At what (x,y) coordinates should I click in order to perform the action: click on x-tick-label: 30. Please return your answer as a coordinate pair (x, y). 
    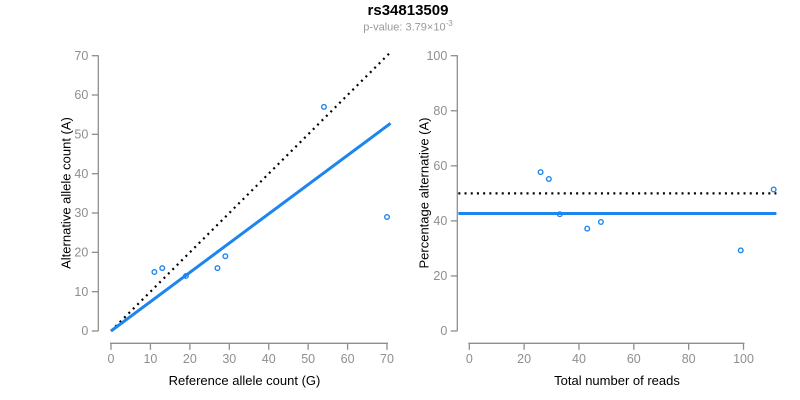
    Looking at the image, I should click on (229, 359).